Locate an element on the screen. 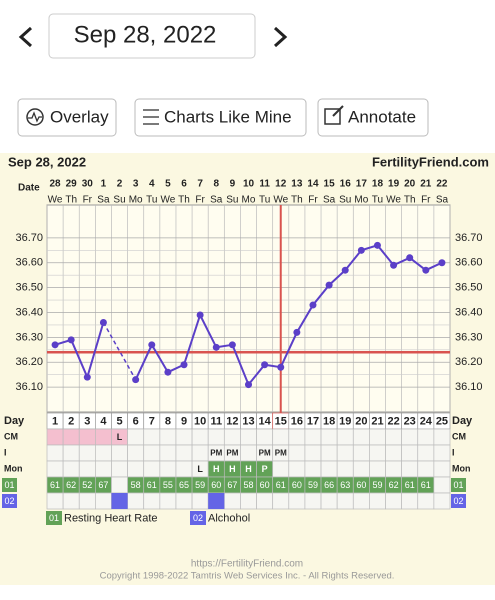 The width and height of the screenshot is (495, 600). row-code-right-box is located at coordinates (458, 501).